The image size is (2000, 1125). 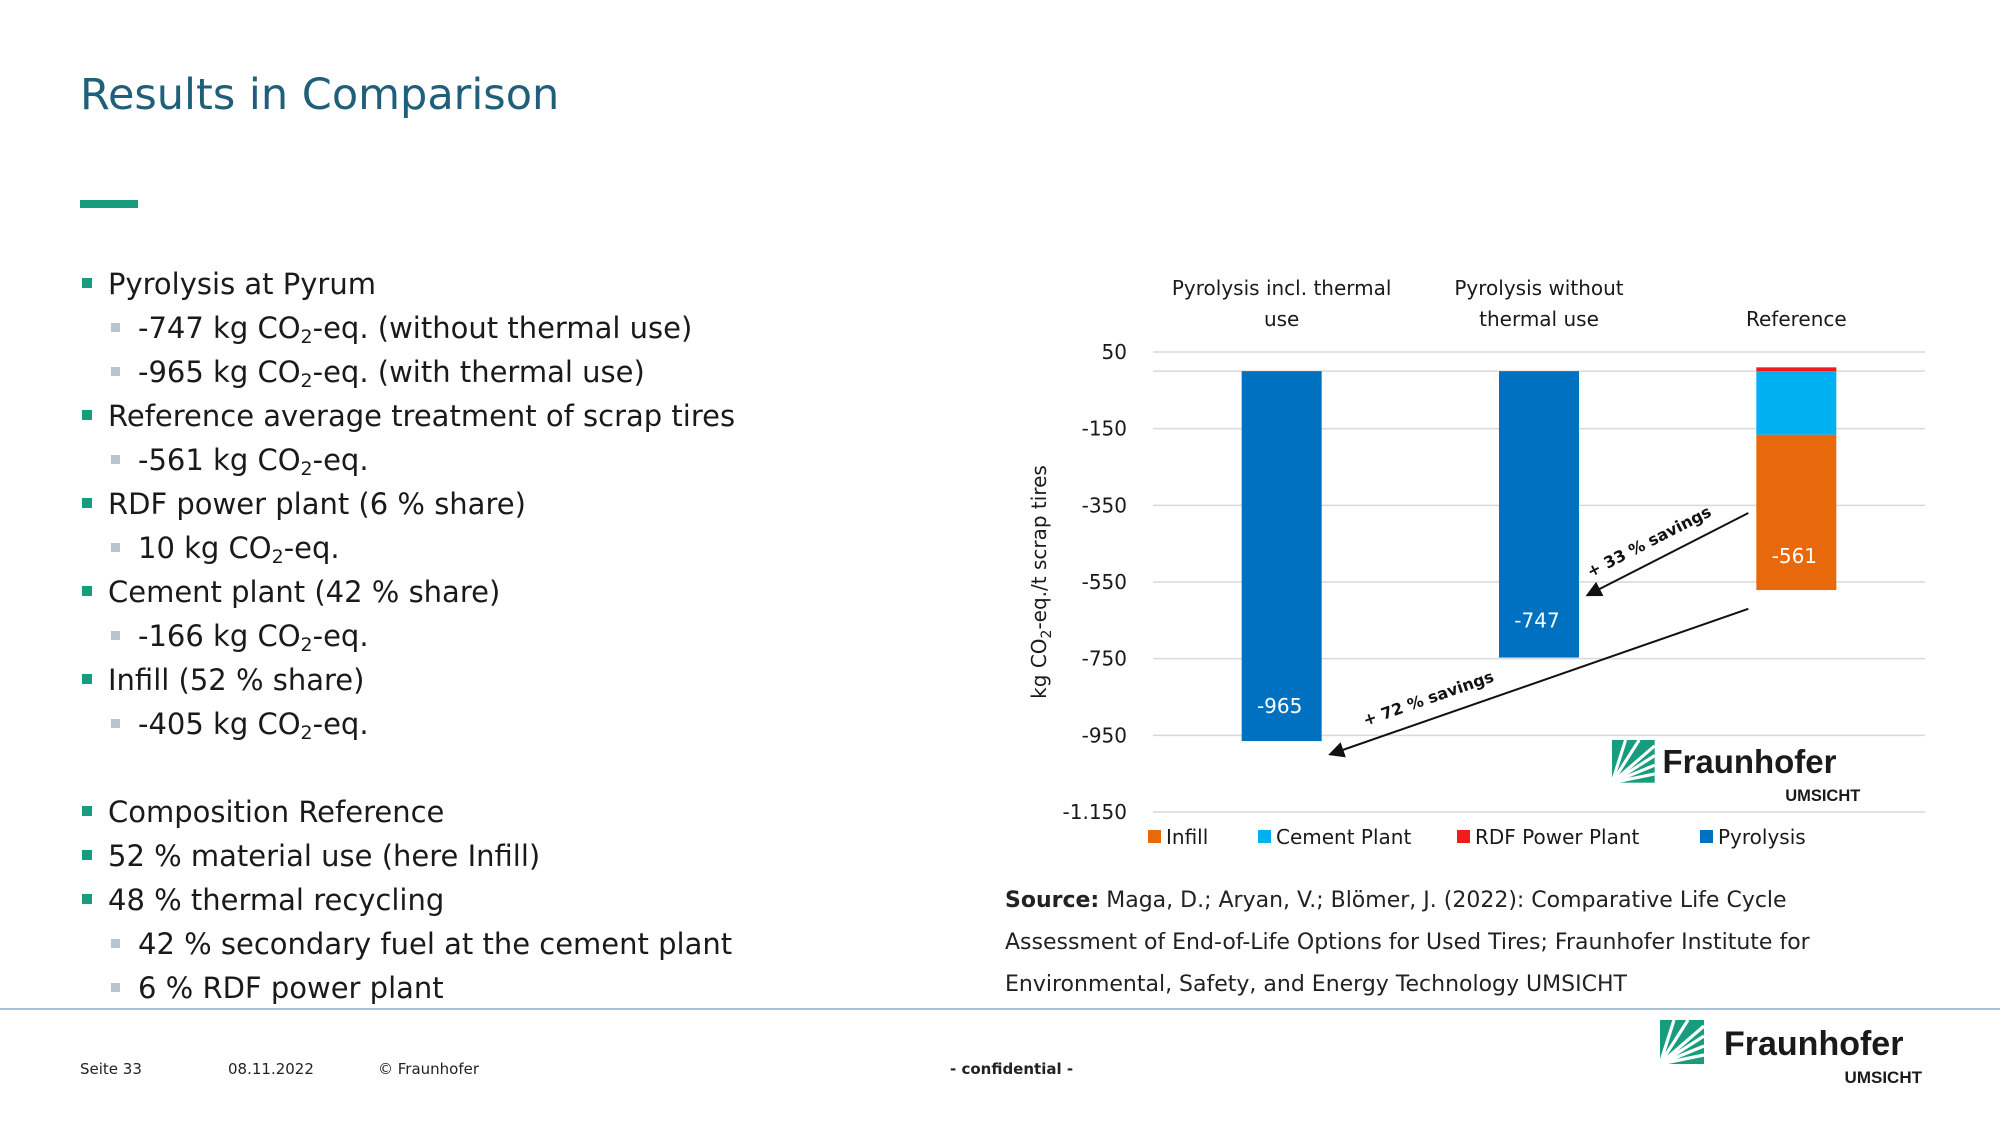 What do you see at coordinates (1104, 659) in the screenshot?
I see `y-tick-label: -750` at bounding box center [1104, 659].